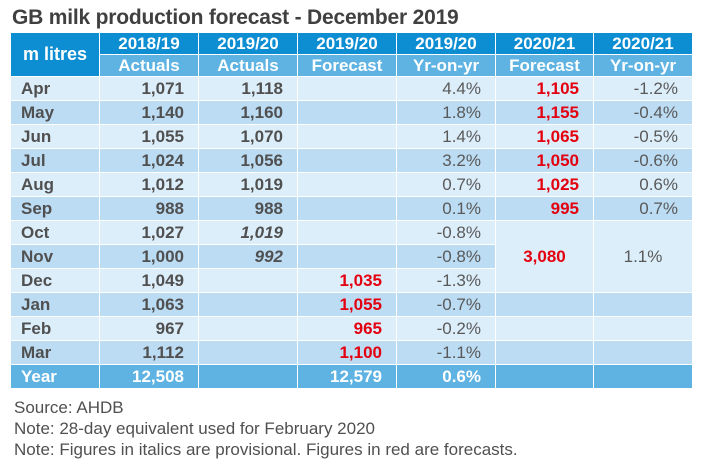  Describe the element at coordinates (69, 407) in the screenshot. I see `source-note: Source: AHDB` at that location.